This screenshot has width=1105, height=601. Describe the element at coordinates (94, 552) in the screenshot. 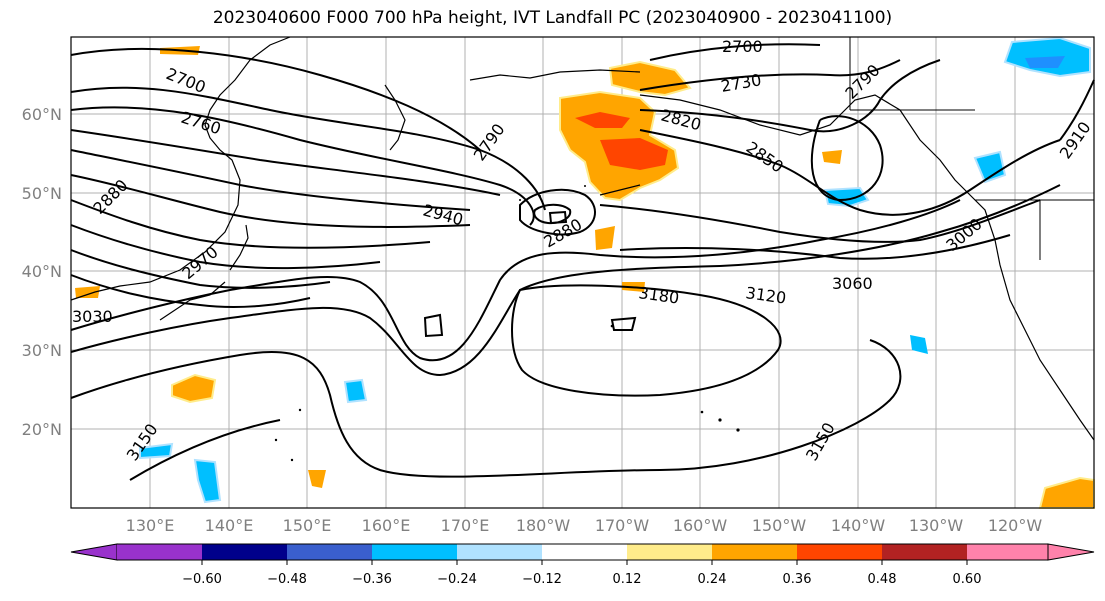

I see `colorbar-extend-low` at that location.